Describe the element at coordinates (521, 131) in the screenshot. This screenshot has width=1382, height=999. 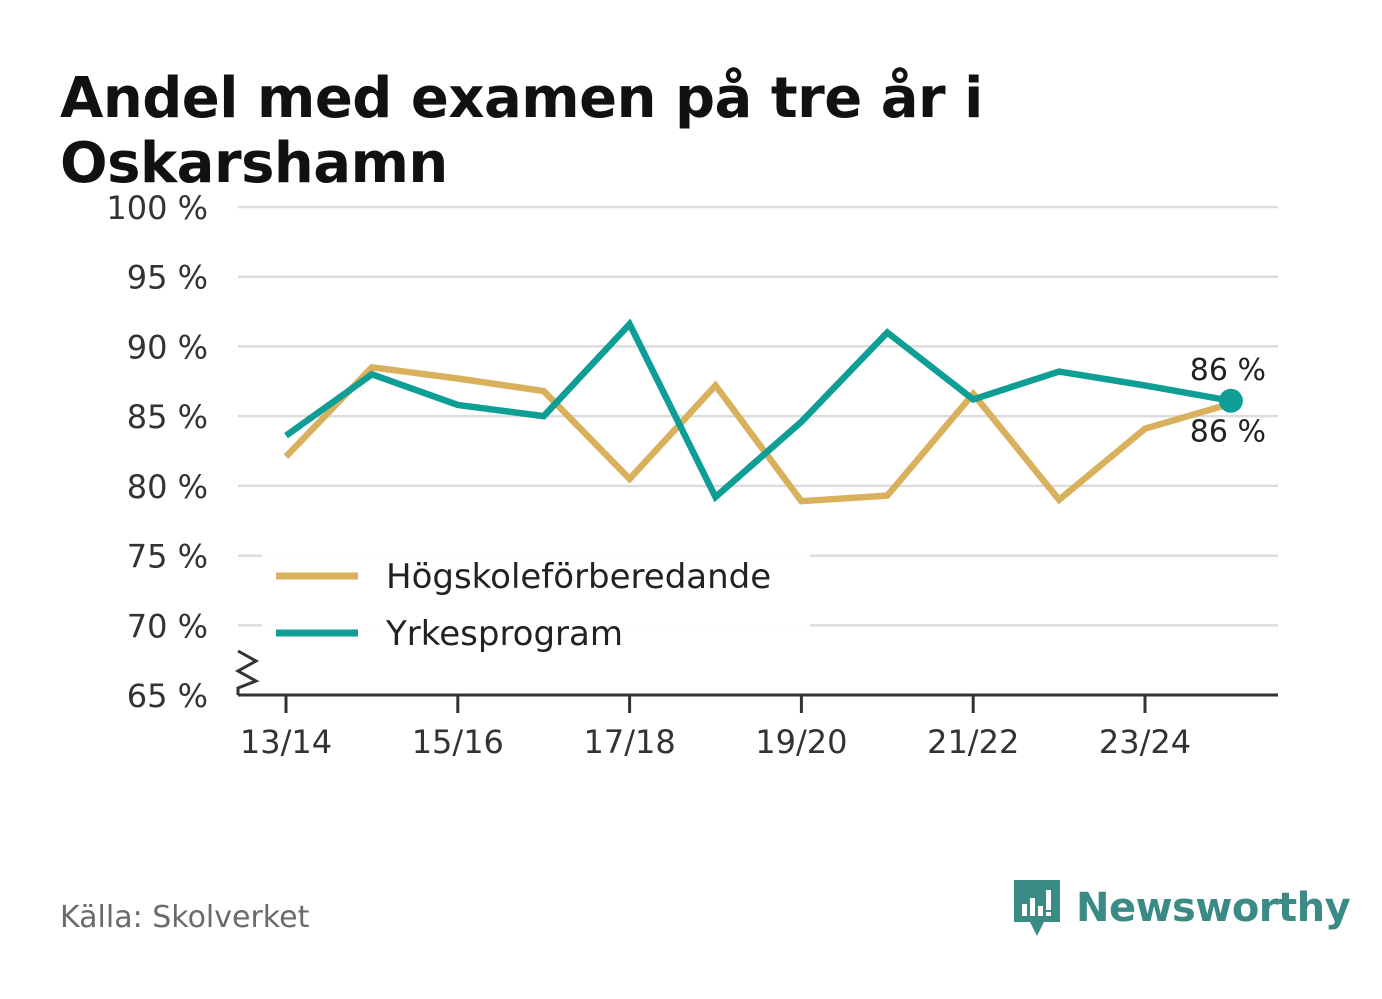
I see `chart-title: Andel med examen på tre år i Oskarshamn` at that location.